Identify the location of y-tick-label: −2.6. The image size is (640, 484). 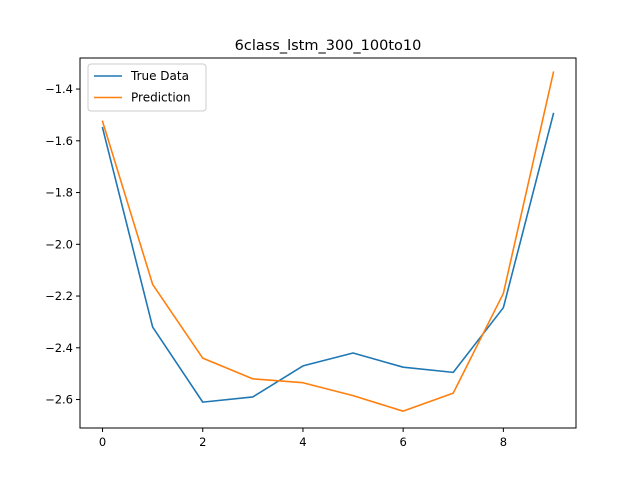
(59, 400).